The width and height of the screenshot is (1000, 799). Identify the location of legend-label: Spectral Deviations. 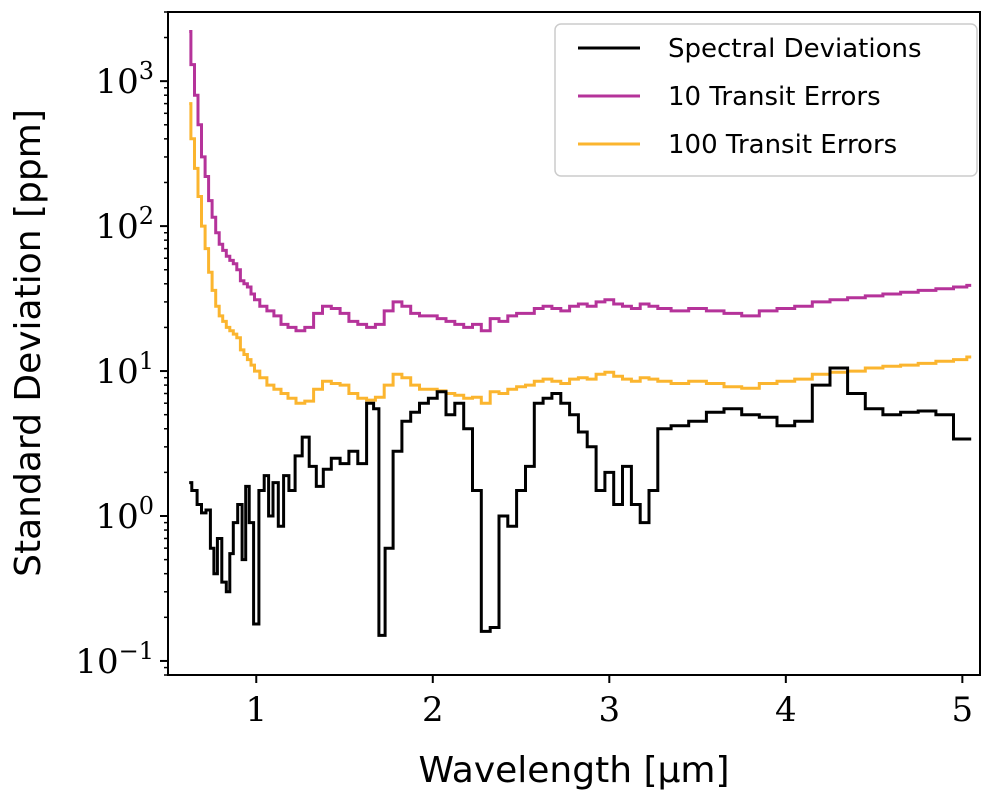
(795, 49).